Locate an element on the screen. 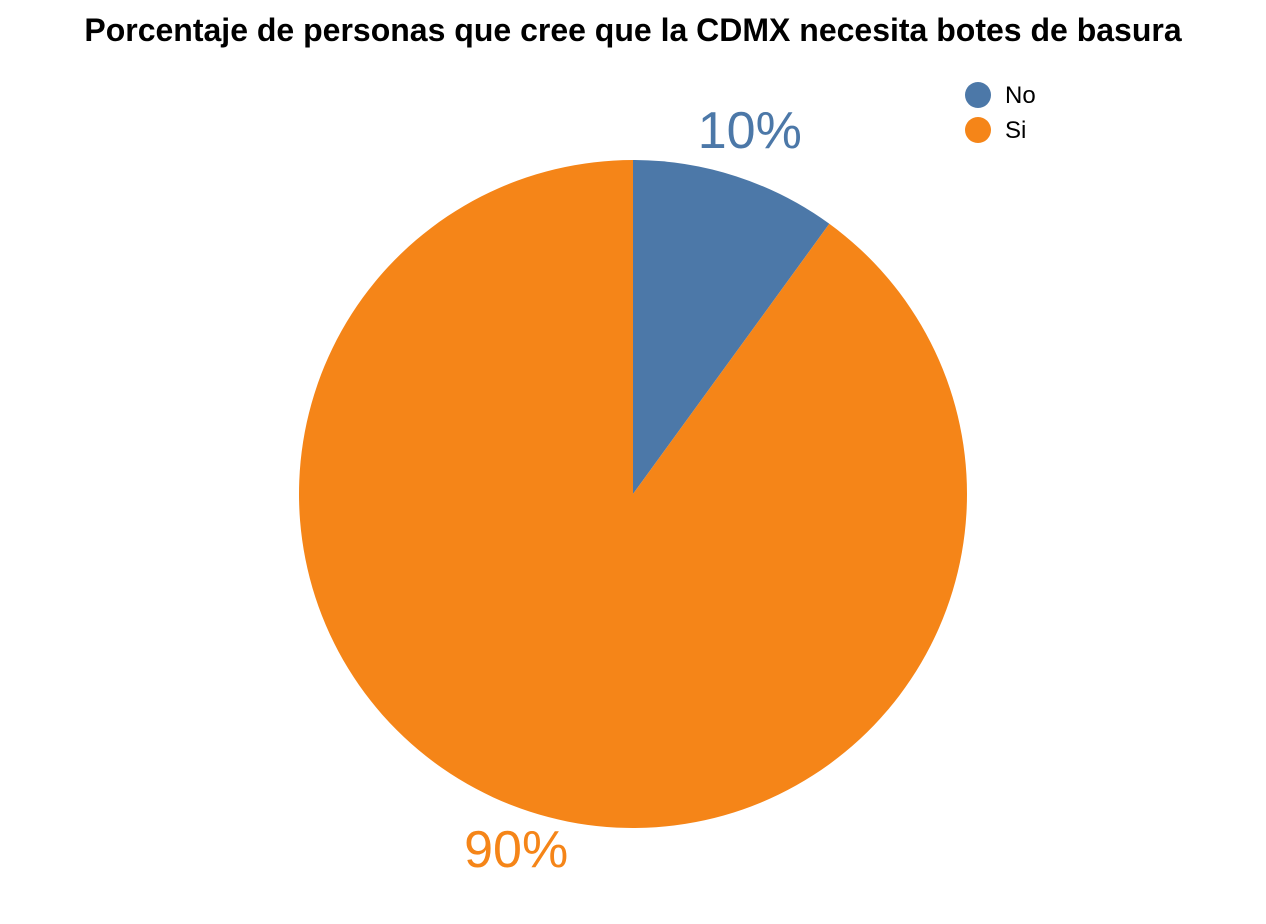  pie-label-si: 90% is located at coordinates (516, 850).